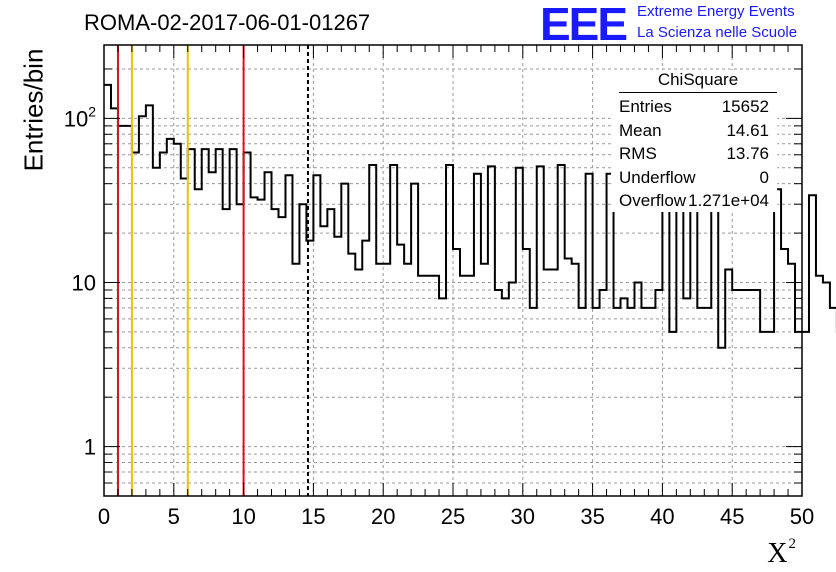 The height and width of the screenshot is (572, 836). I want to click on stats-row-rms: RMS 13.76, so click(694, 154).